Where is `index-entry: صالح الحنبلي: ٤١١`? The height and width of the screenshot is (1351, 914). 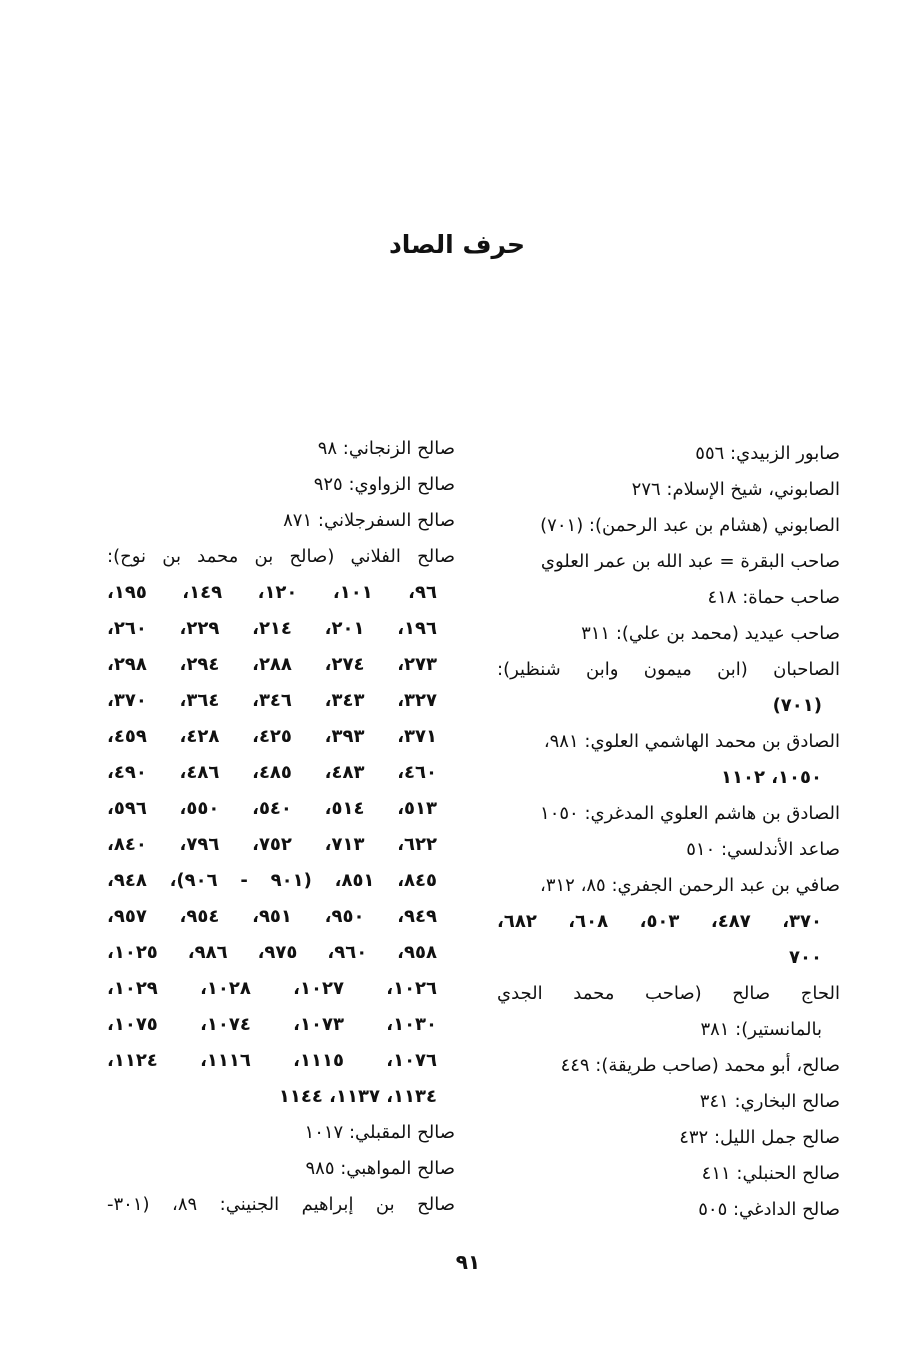 index-entry: صالح الحنبلي: ٤١١ is located at coordinates (770, 1173).